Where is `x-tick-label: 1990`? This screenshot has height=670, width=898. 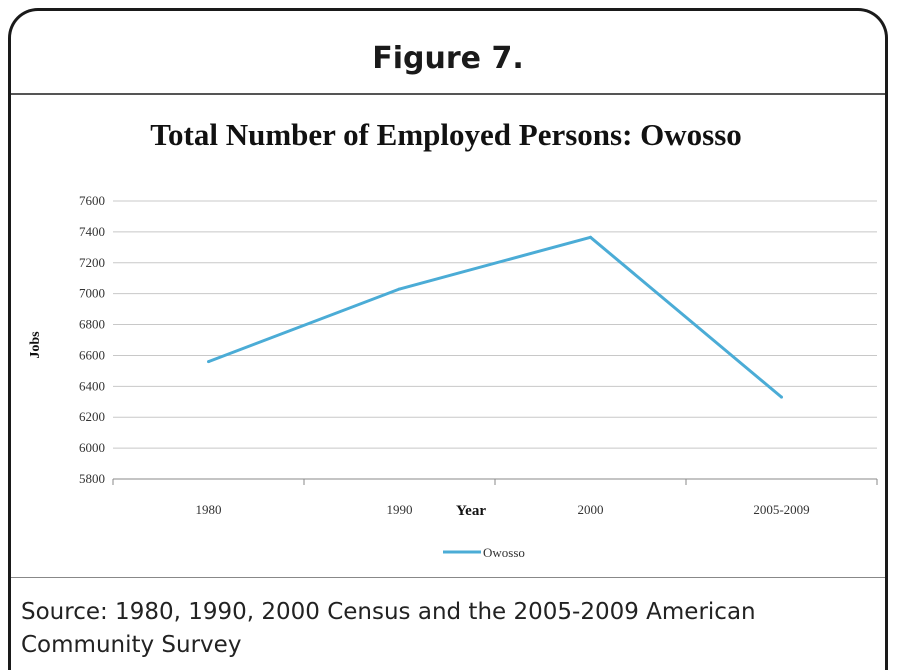 x-tick-label: 1990 is located at coordinates (400, 509).